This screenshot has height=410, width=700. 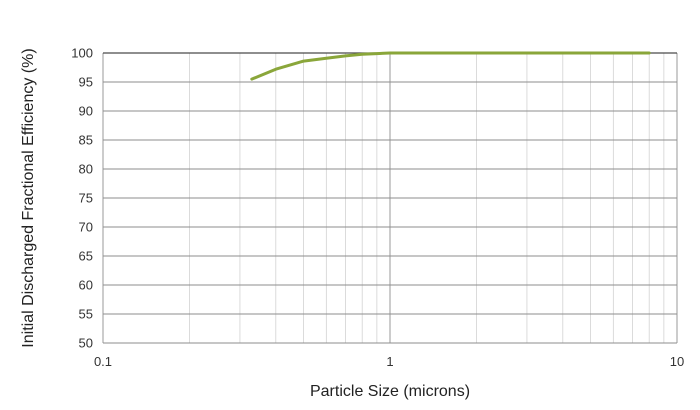 What do you see at coordinates (390, 391) in the screenshot?
I see `x-axis-label: Particle Size (microns)` at bounding box center [390, 391].